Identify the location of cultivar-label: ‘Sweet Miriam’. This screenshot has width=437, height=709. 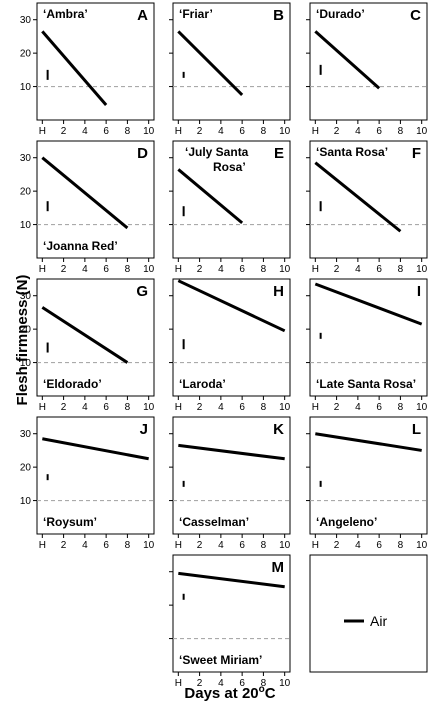
(220, 660).